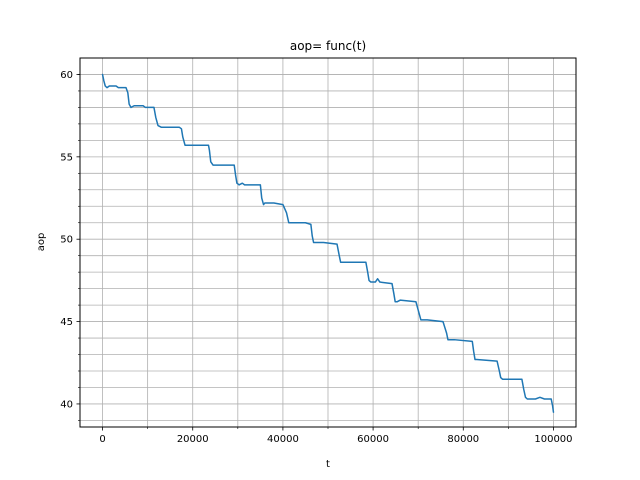  I want to click on x-tick-label: 20000, so click(193, 439).